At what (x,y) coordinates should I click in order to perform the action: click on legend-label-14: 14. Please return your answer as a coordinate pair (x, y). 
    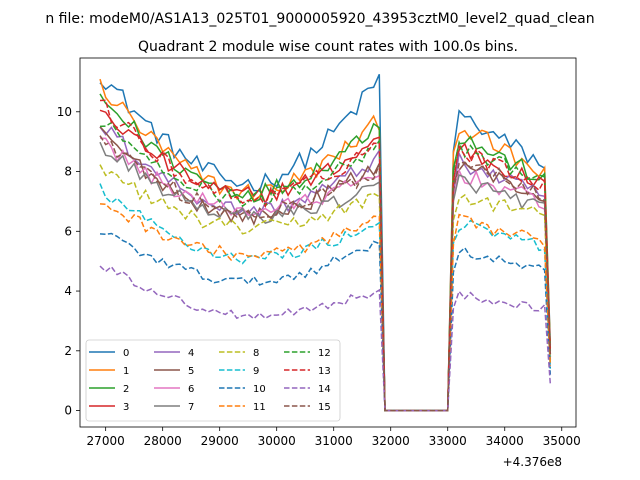
    Looking at the image, I should click on (324, 389).